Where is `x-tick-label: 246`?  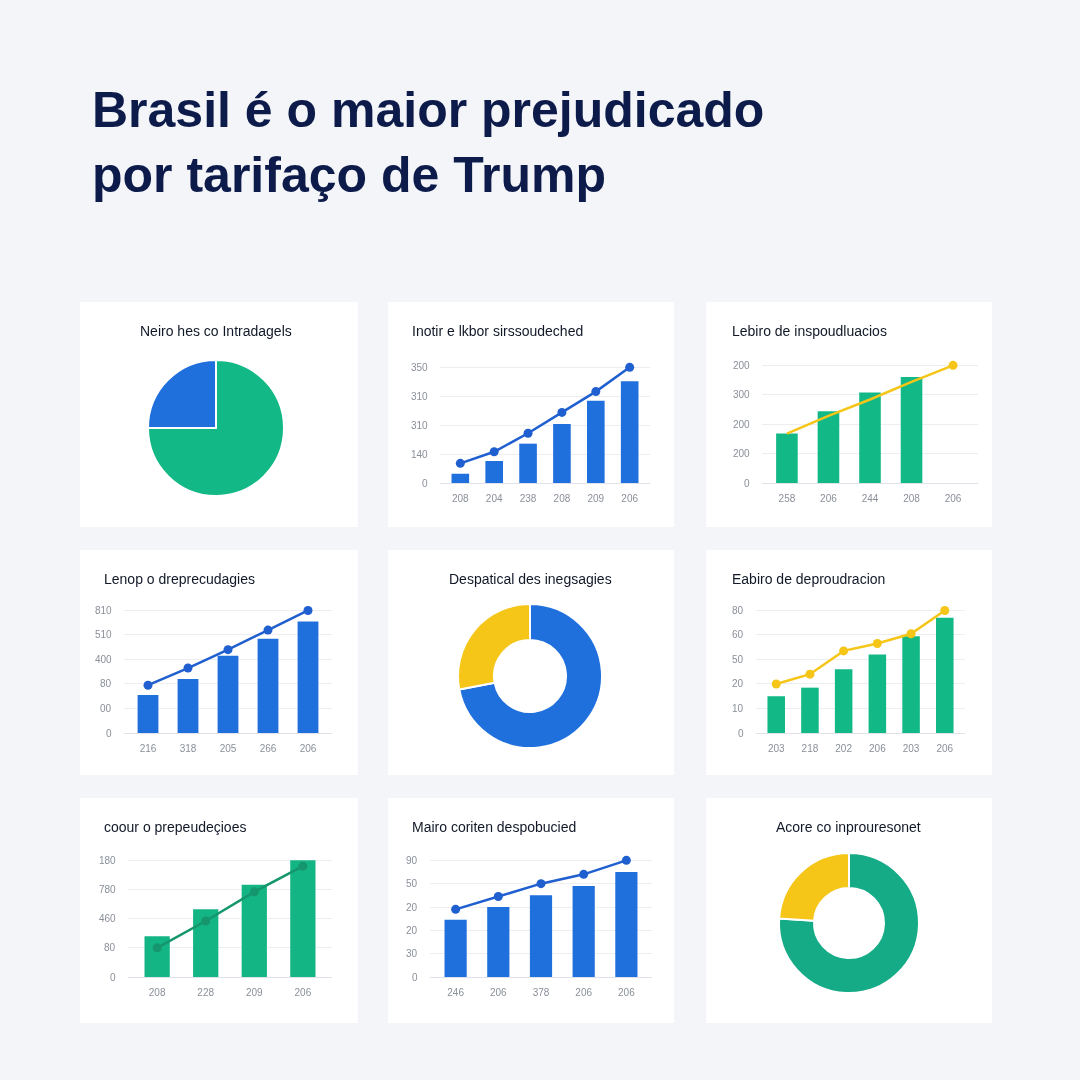
x-tick-label: 246 is located at coordinates (456, 992).